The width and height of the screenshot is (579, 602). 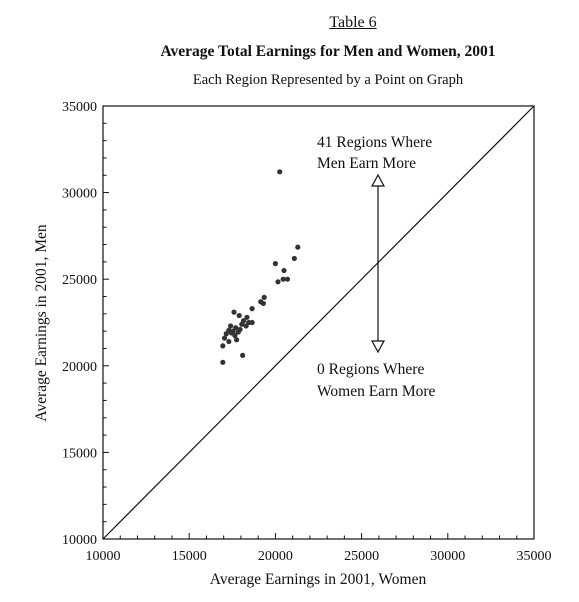 I want to click on table-label: Table 6, so click(x=353, y=22).